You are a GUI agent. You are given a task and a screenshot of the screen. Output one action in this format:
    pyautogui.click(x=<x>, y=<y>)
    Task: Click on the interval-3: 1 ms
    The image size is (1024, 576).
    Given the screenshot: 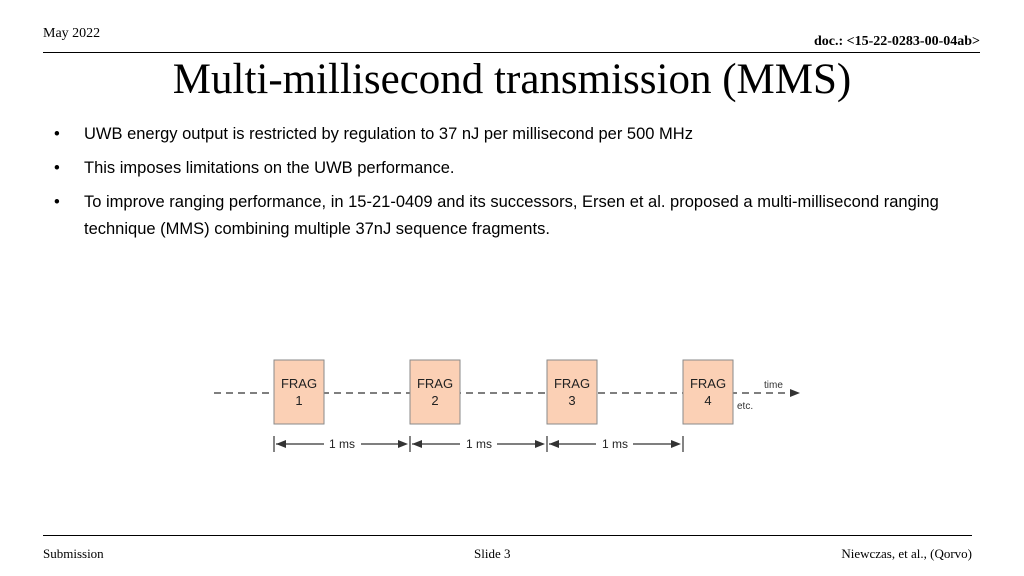 What is the action you would take?
    pyautogui.click(x=615, y=444)
    